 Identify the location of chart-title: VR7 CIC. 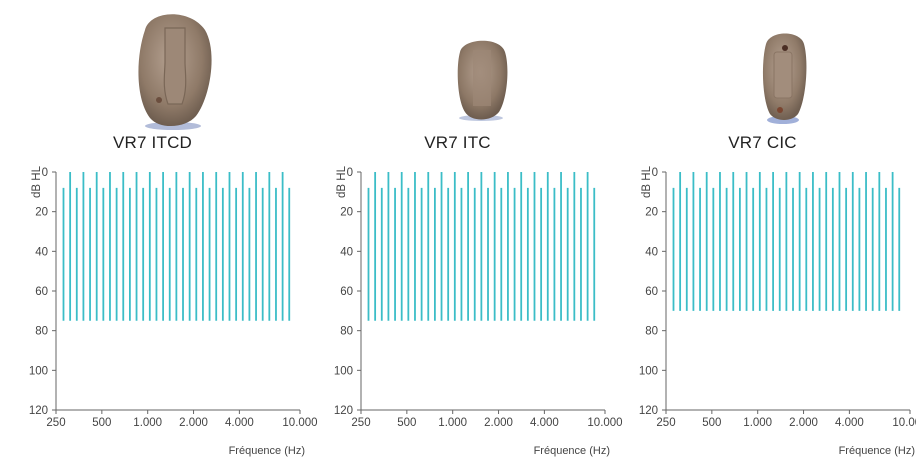
(762, 142).